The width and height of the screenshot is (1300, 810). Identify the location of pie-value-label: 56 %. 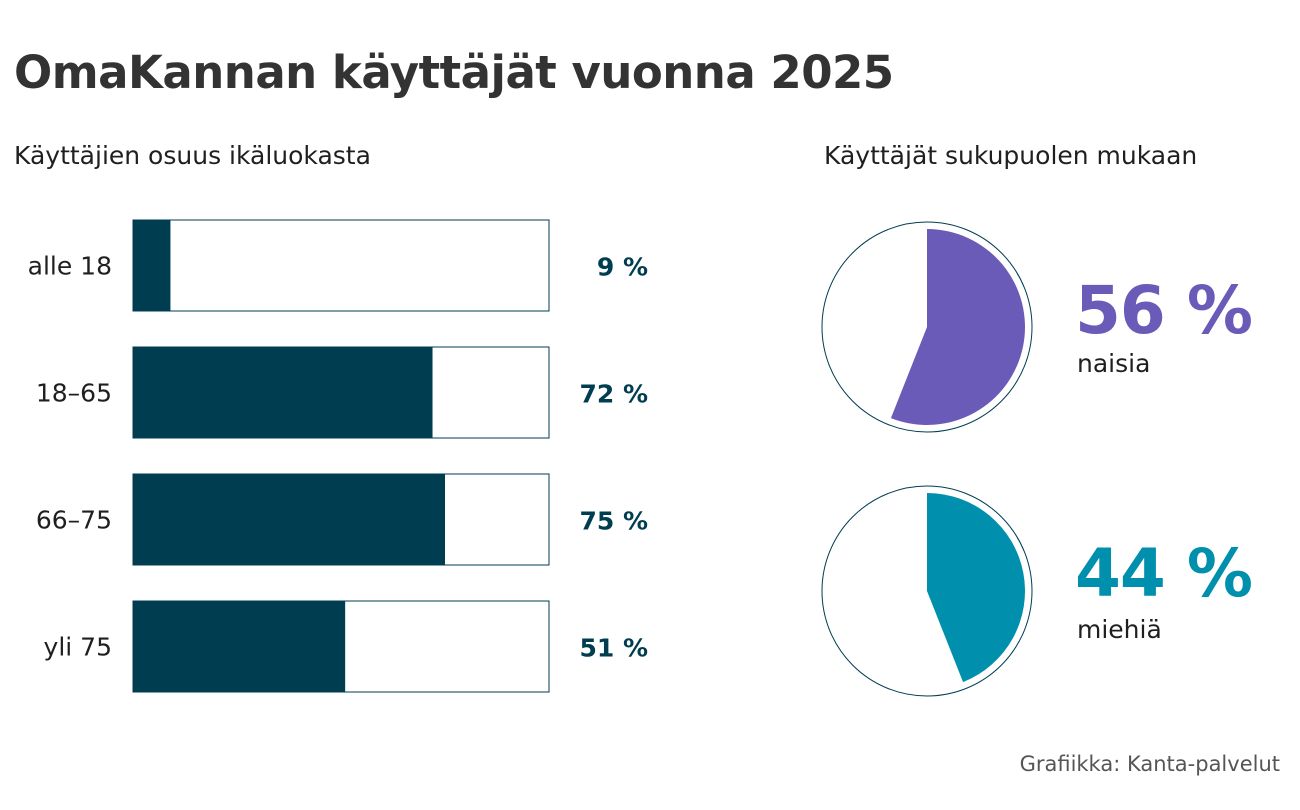
(1163, 310).